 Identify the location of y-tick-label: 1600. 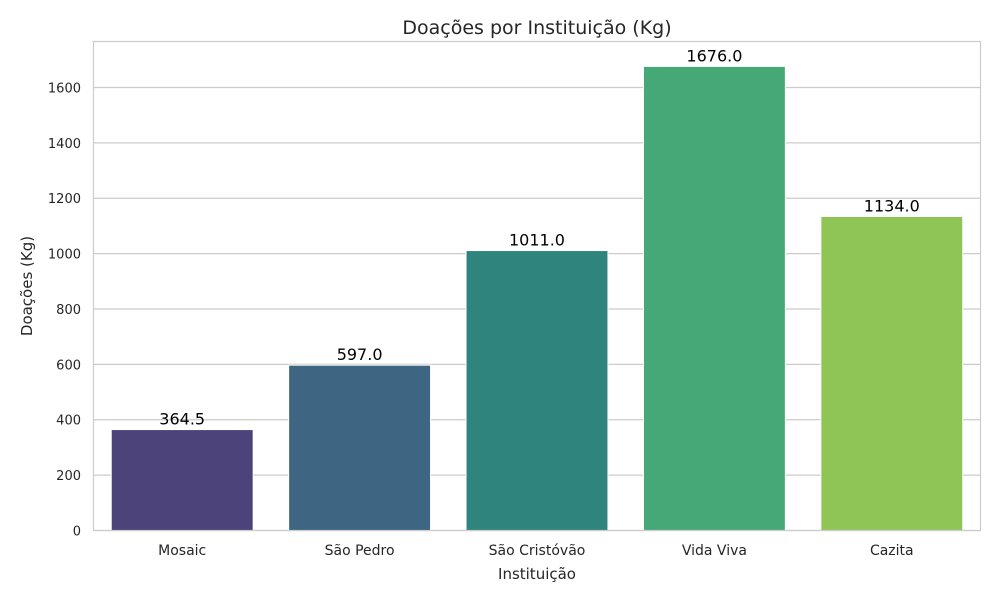
(64, 88).